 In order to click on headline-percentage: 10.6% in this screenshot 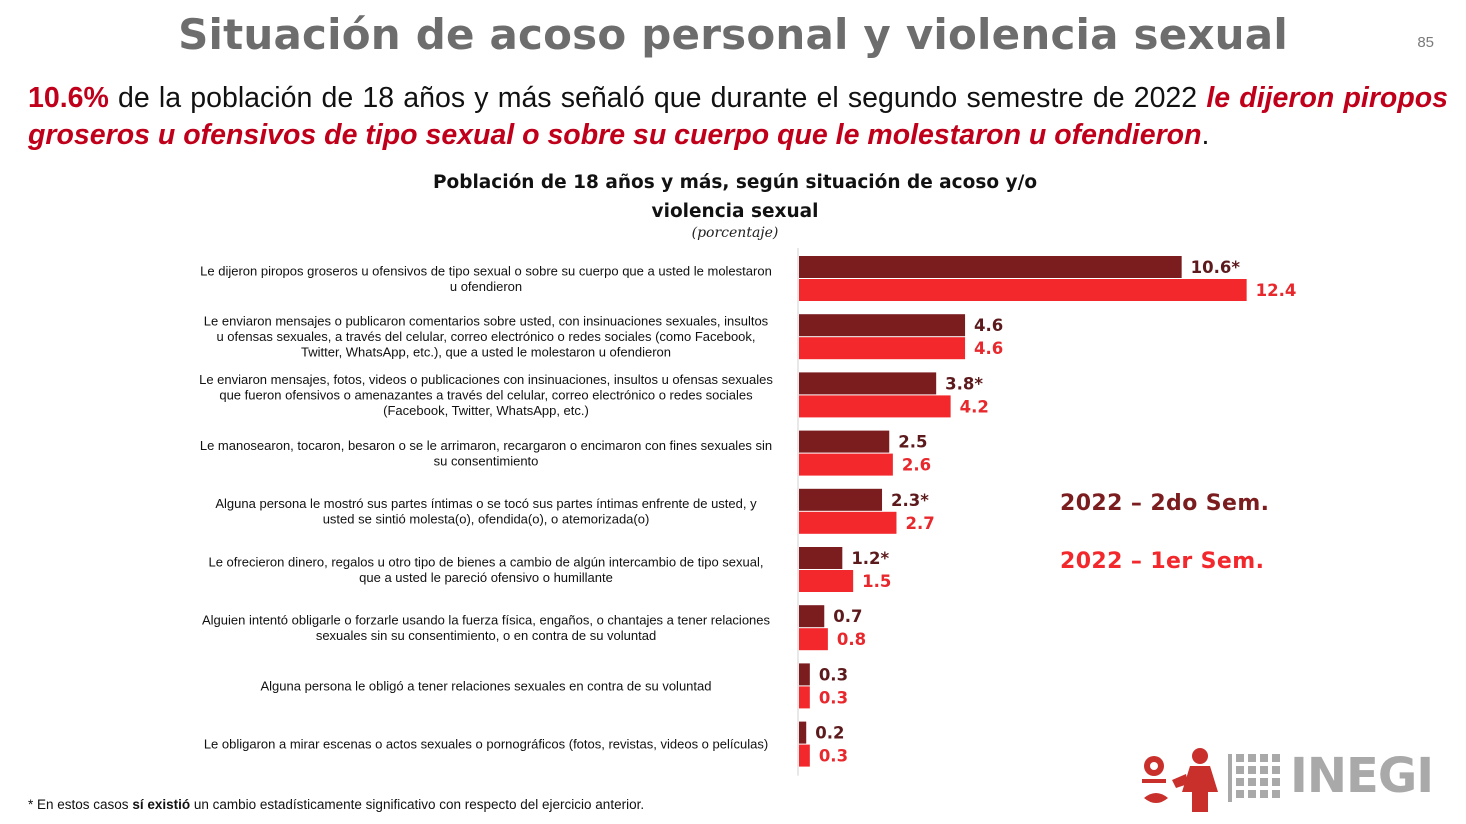, I will do `click(68, 98)`.